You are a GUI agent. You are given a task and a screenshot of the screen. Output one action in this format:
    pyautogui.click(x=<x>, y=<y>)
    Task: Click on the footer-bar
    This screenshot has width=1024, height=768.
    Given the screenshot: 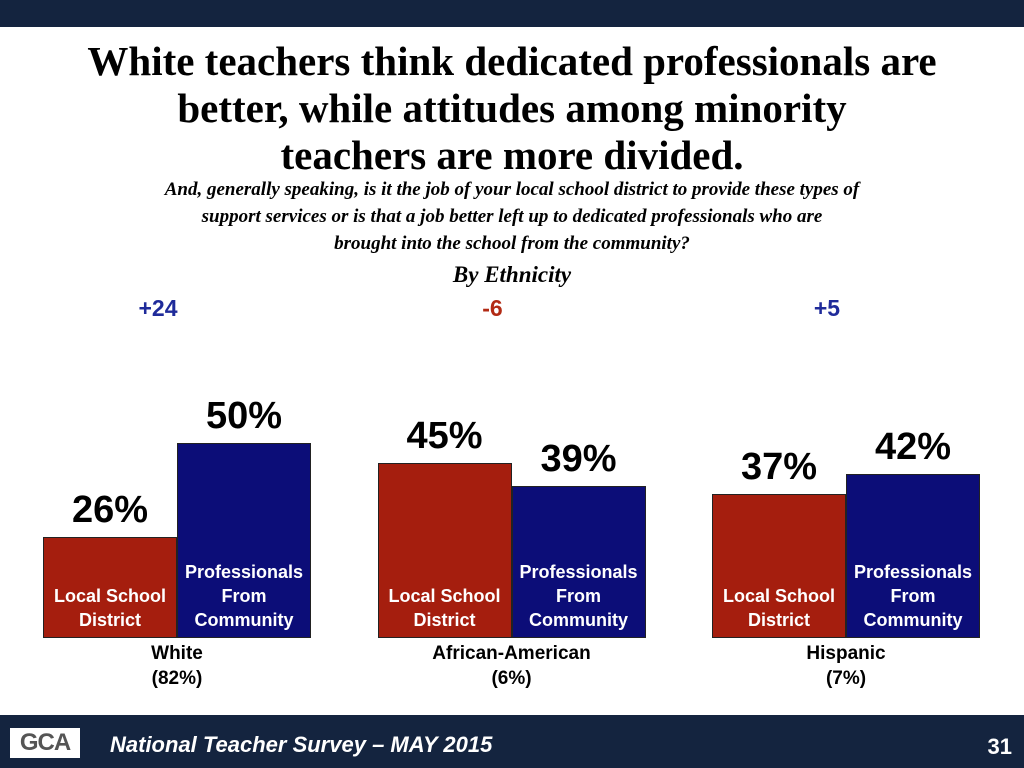 What is the action you would take?
    pyautogui.click(x=512, y=741)
    